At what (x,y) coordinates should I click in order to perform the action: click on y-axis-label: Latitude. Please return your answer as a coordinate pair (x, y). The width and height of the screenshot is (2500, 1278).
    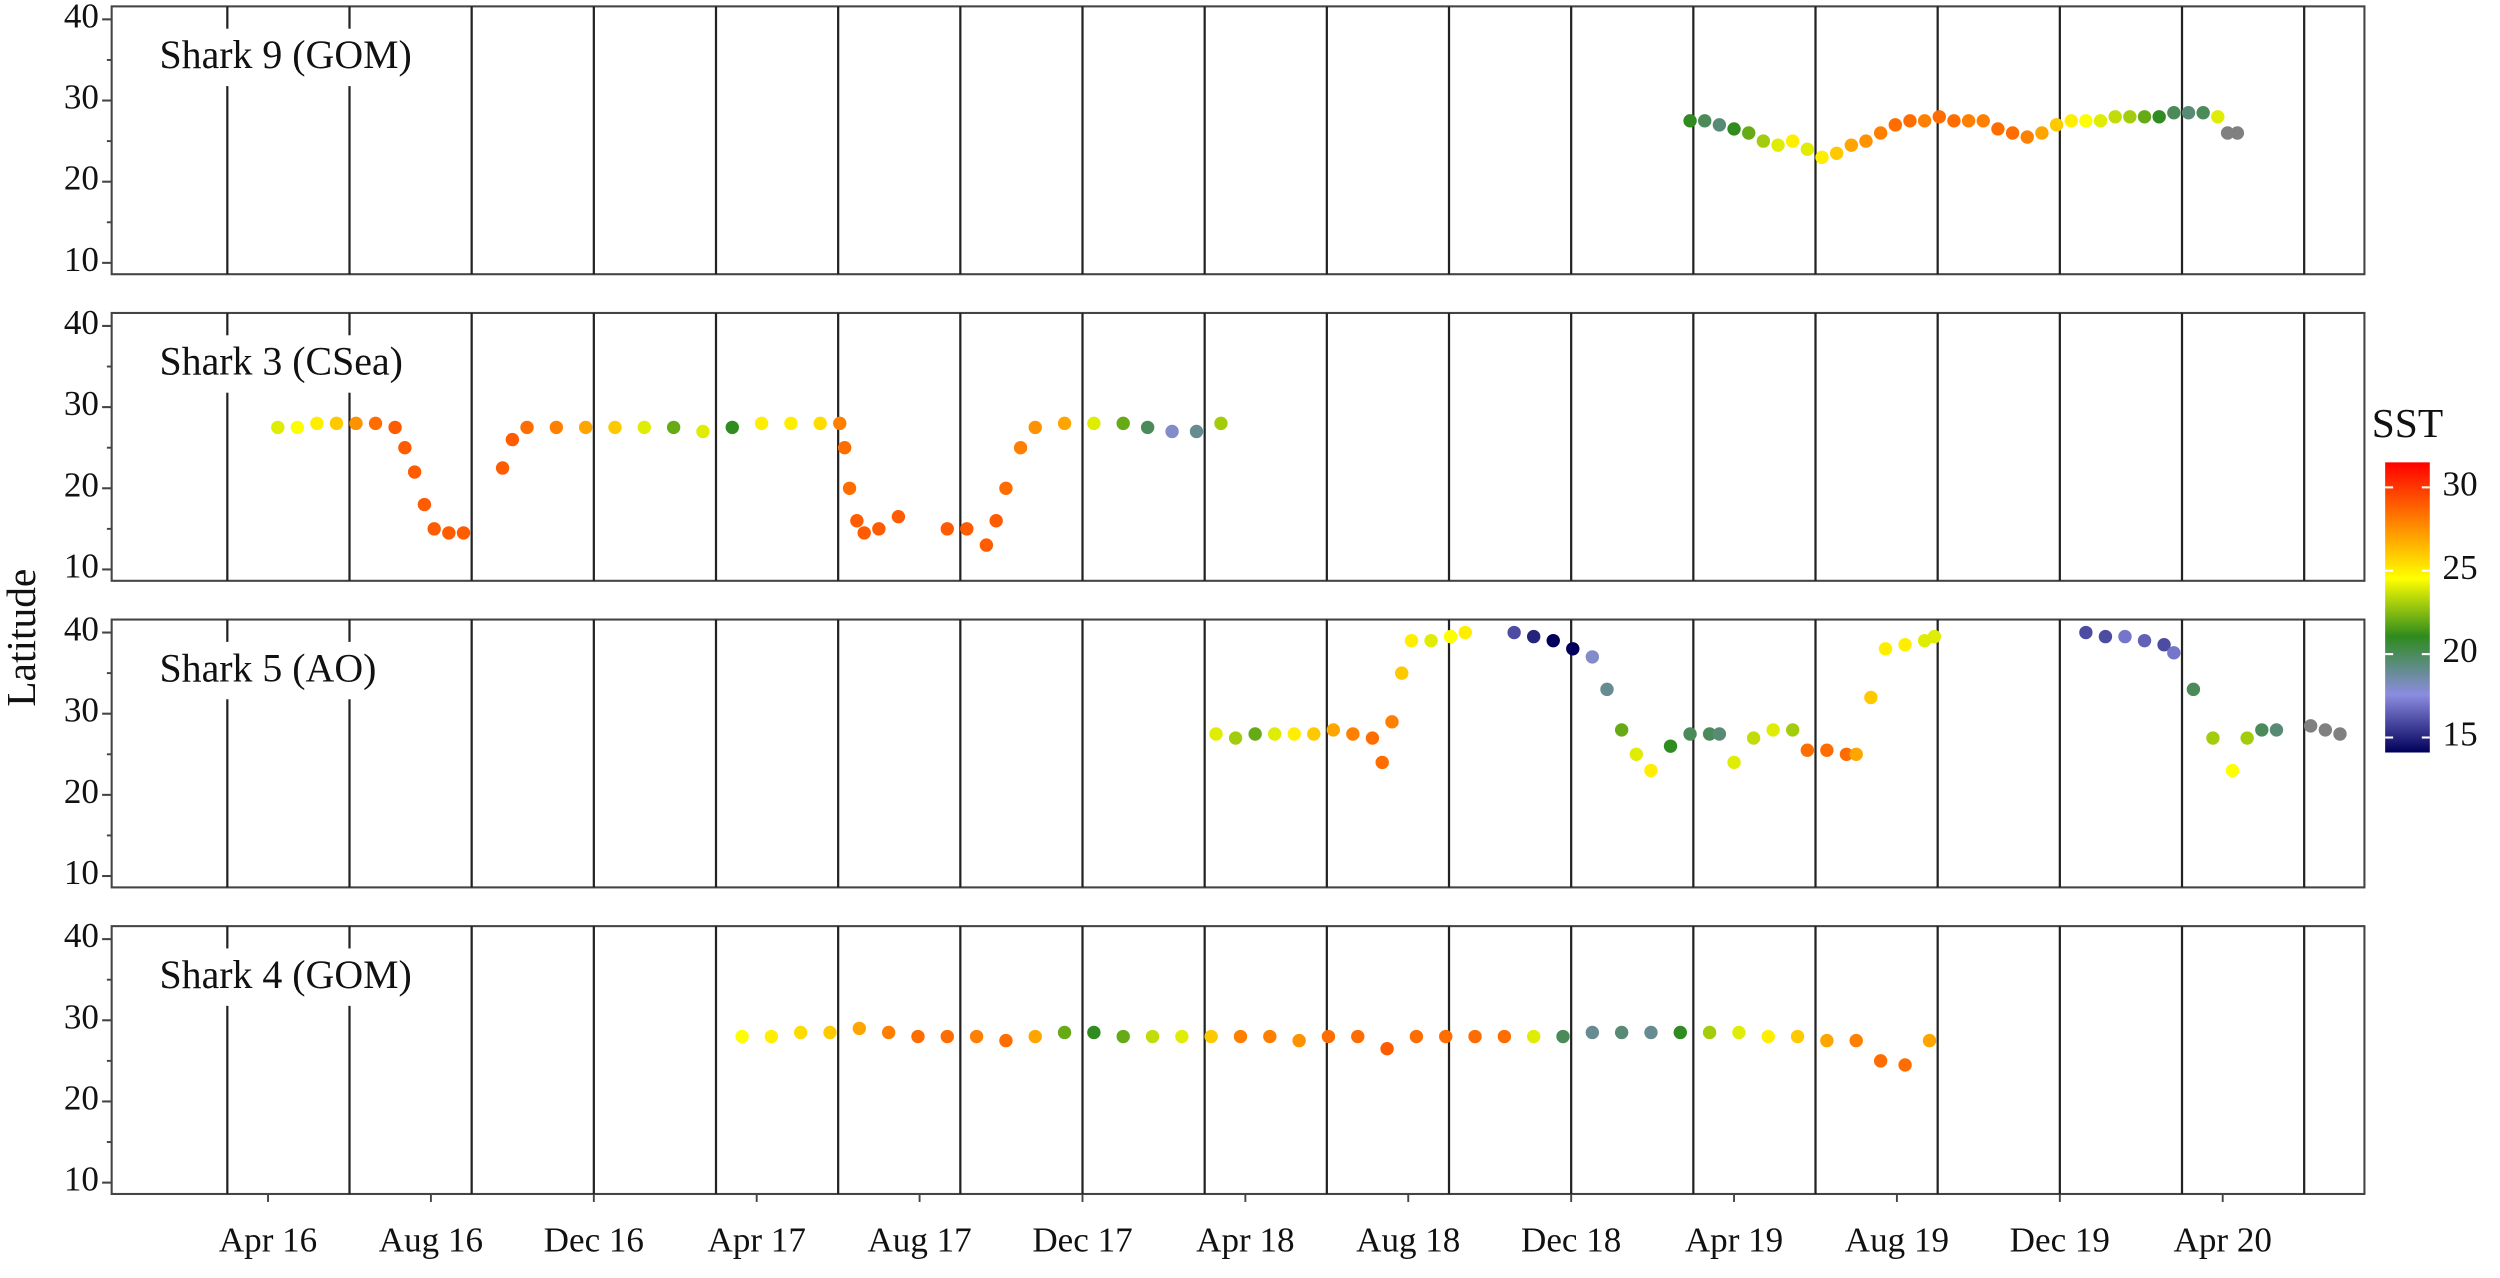
    Looking at the image, I should click on (22, 638).